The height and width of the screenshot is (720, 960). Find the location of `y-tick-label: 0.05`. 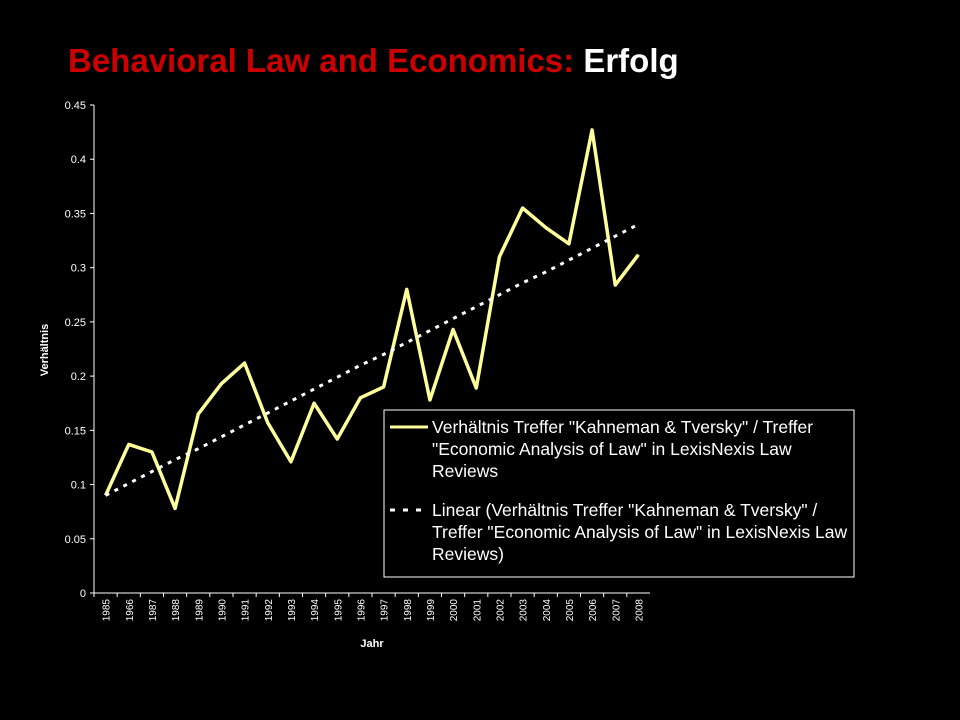

y-tick-label: 0.05 is located at coordinates (75, 540).